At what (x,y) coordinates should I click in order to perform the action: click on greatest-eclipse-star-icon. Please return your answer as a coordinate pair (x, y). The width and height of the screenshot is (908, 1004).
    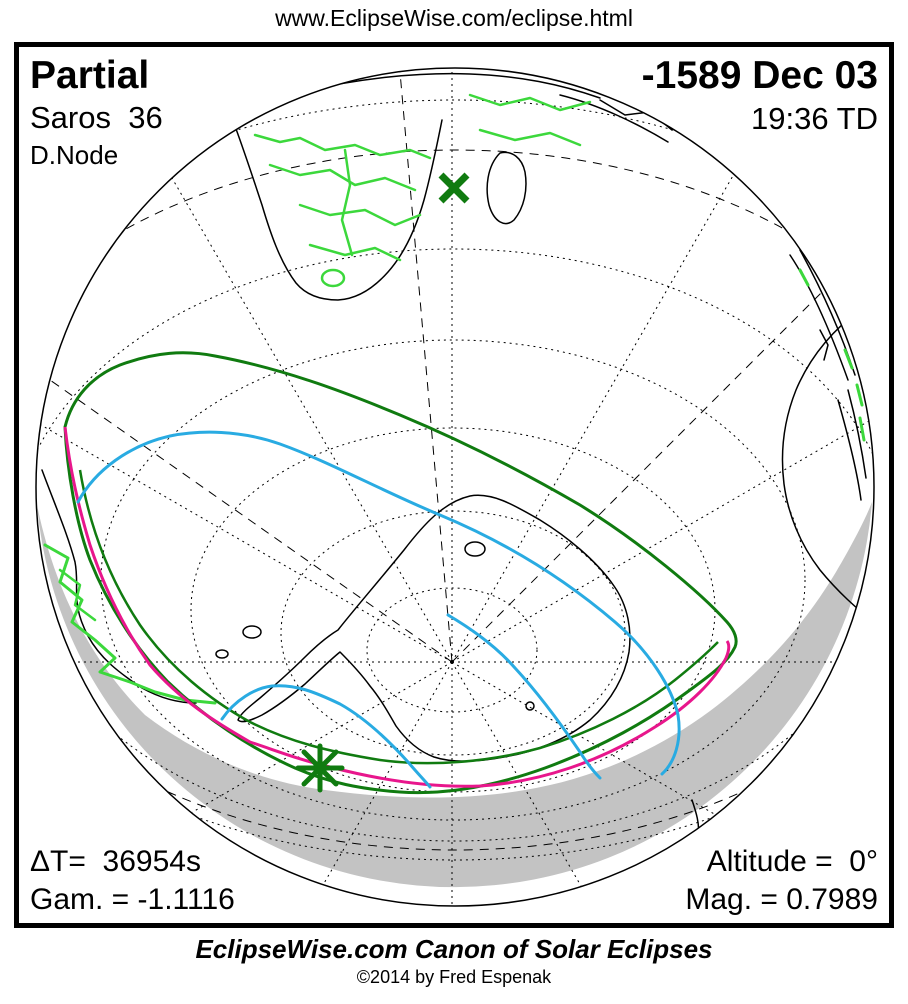
    Looking at the image, I should click on (320, 768).